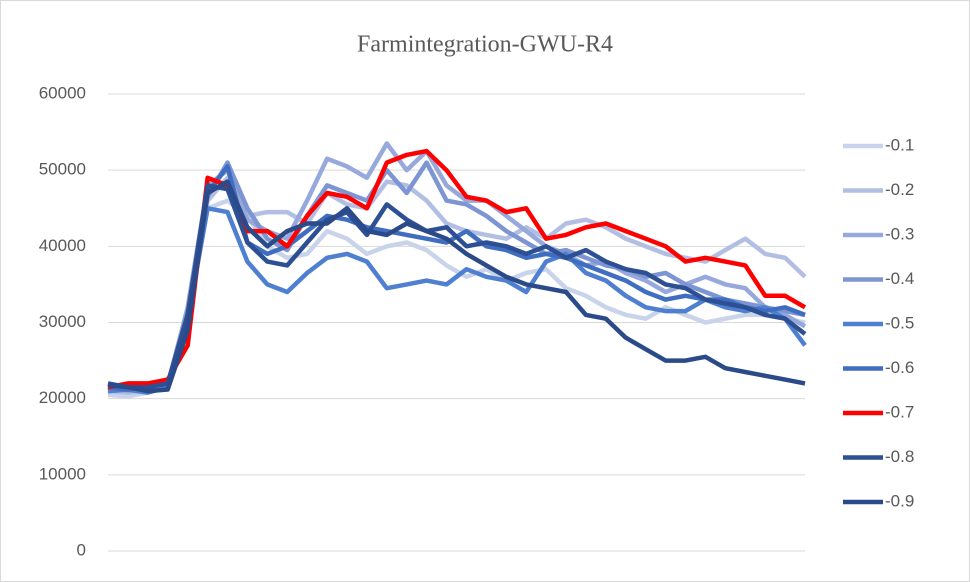 The width and height of the screenshot is (970, 582). What do you see at coordinates (899, 278) in the screenshot?
I see `legend-label: -0.4` at bounding box center [899, 278].